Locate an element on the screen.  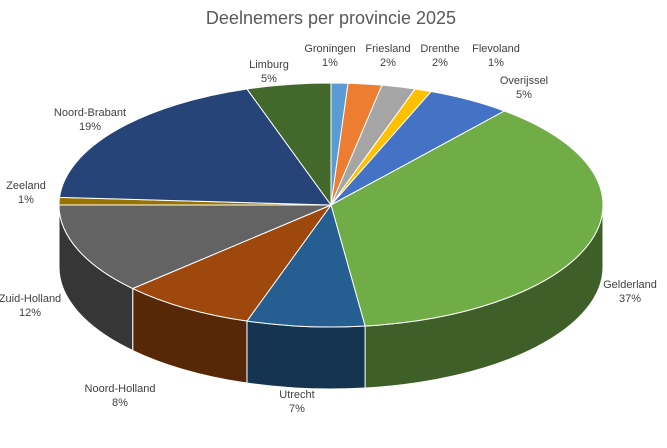
data-label-name: Noord-Holland is located at coordinates (120, 389).